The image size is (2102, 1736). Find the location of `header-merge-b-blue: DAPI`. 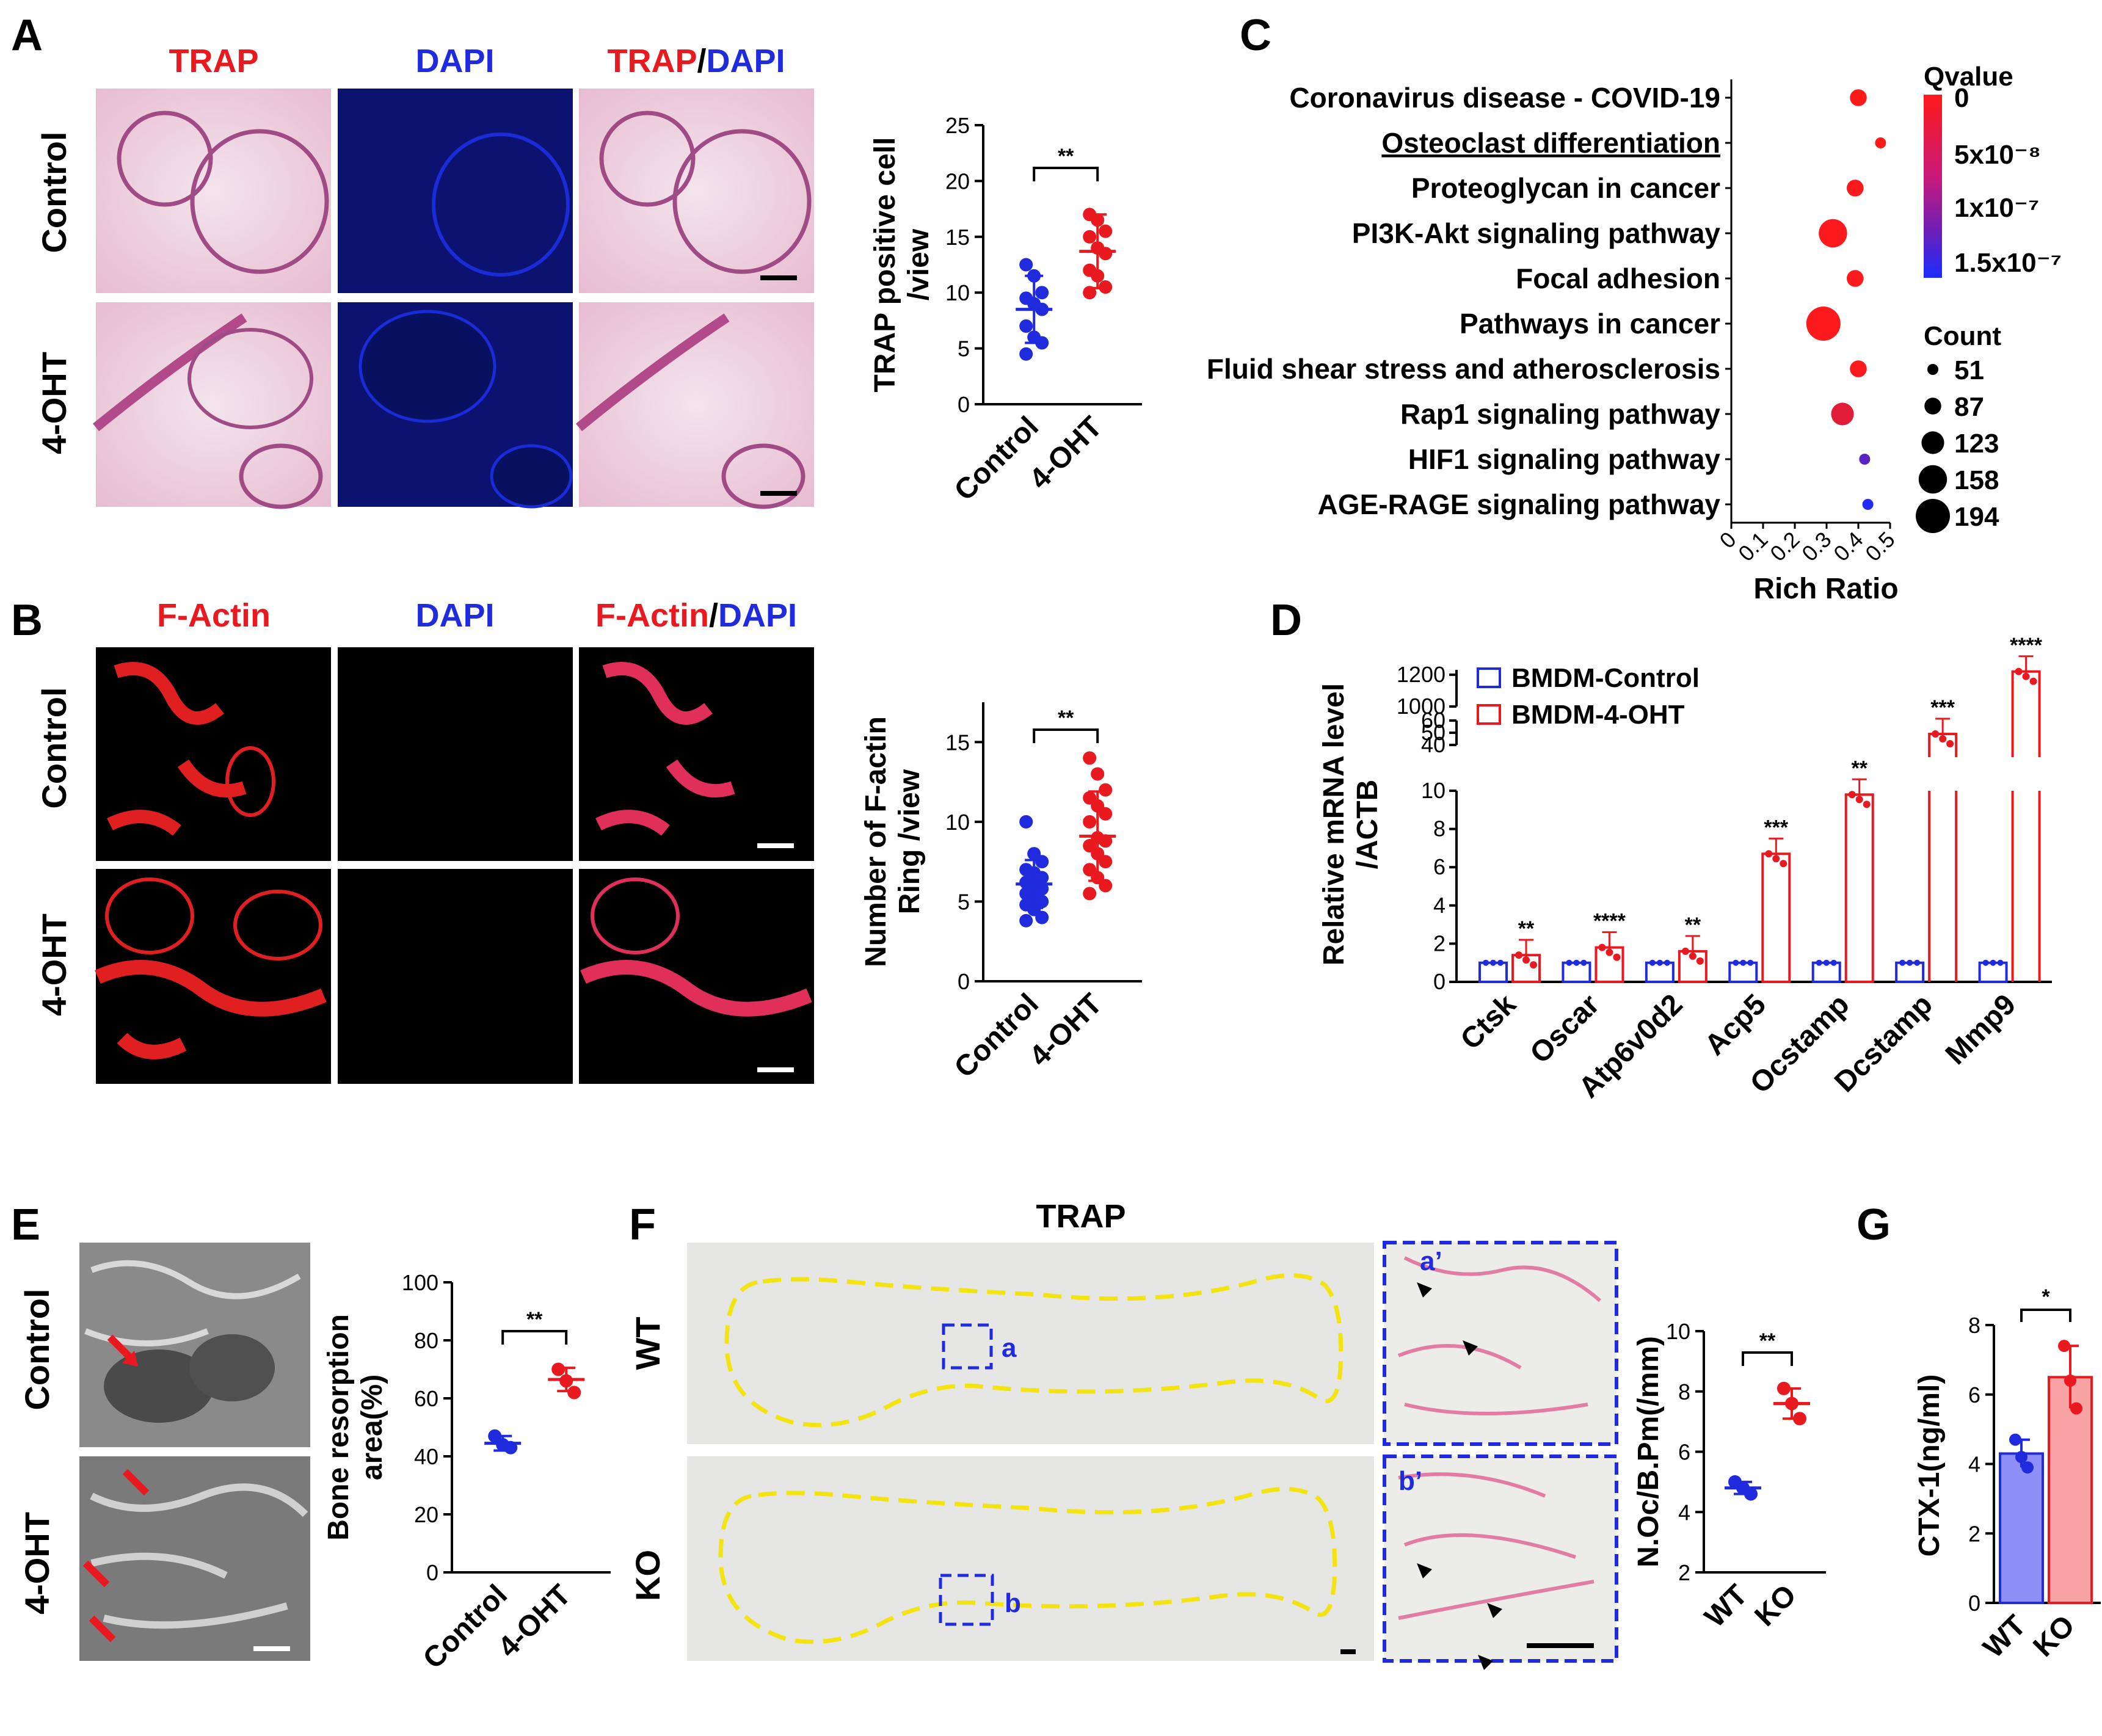

header-merge-b-blue: DAPI is located at coordinates (757, 616).